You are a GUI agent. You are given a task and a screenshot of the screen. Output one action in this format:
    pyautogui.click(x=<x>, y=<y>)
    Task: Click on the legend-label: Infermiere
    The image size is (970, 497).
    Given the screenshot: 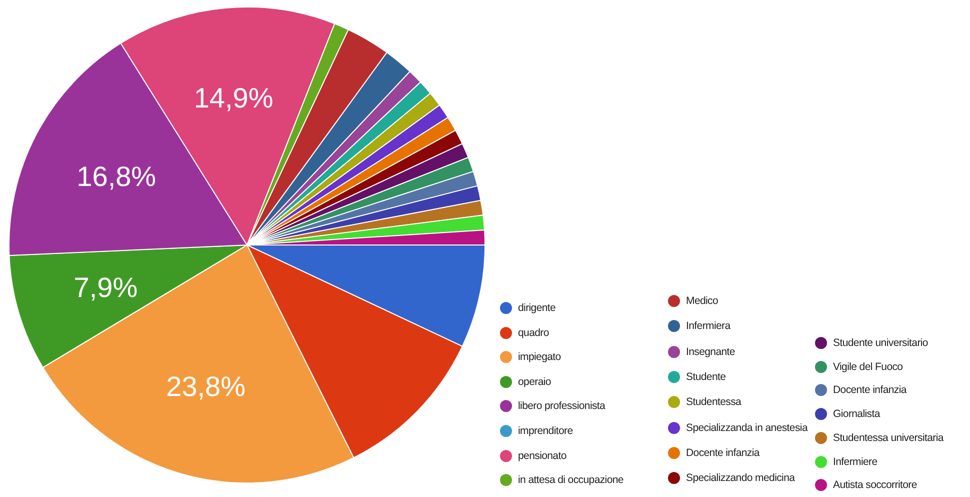 What is the action you would take?
    pyautogui.click(x=855, y=462)
    